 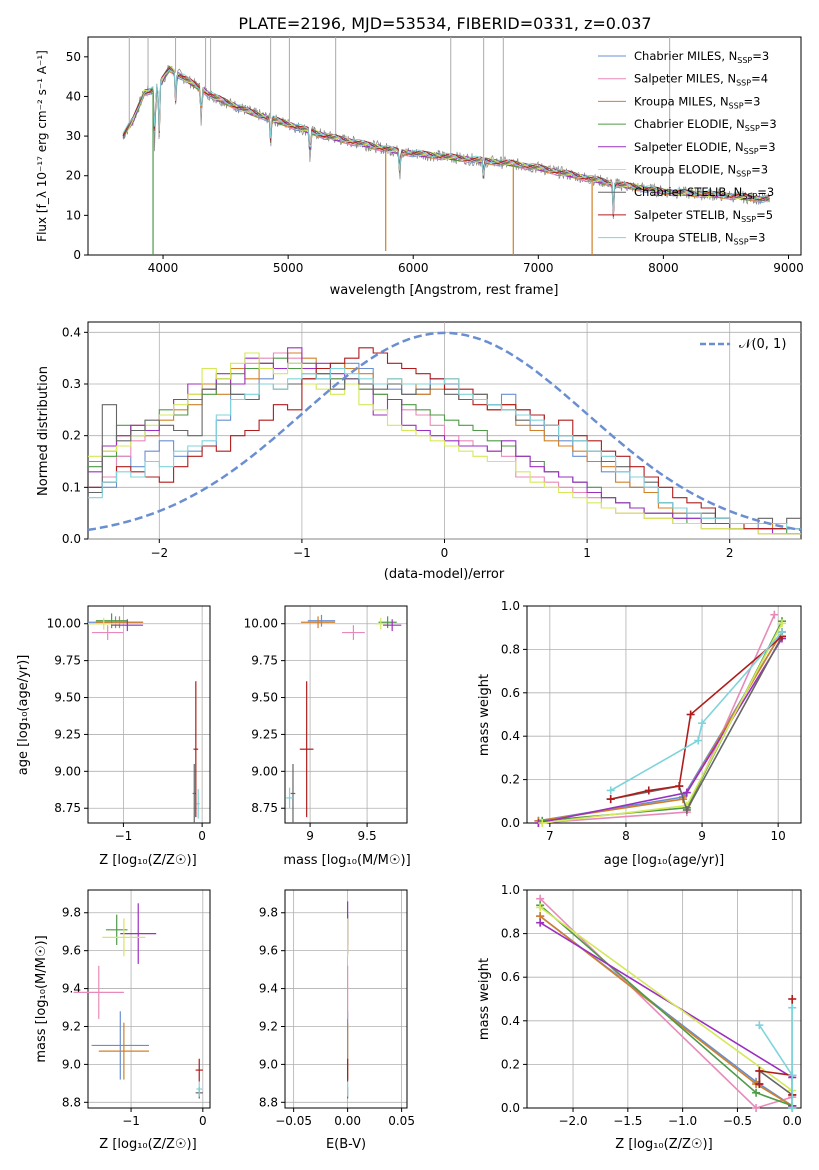 I want to click on x-tick-label: −2.0, so click(x=572, y=1121).